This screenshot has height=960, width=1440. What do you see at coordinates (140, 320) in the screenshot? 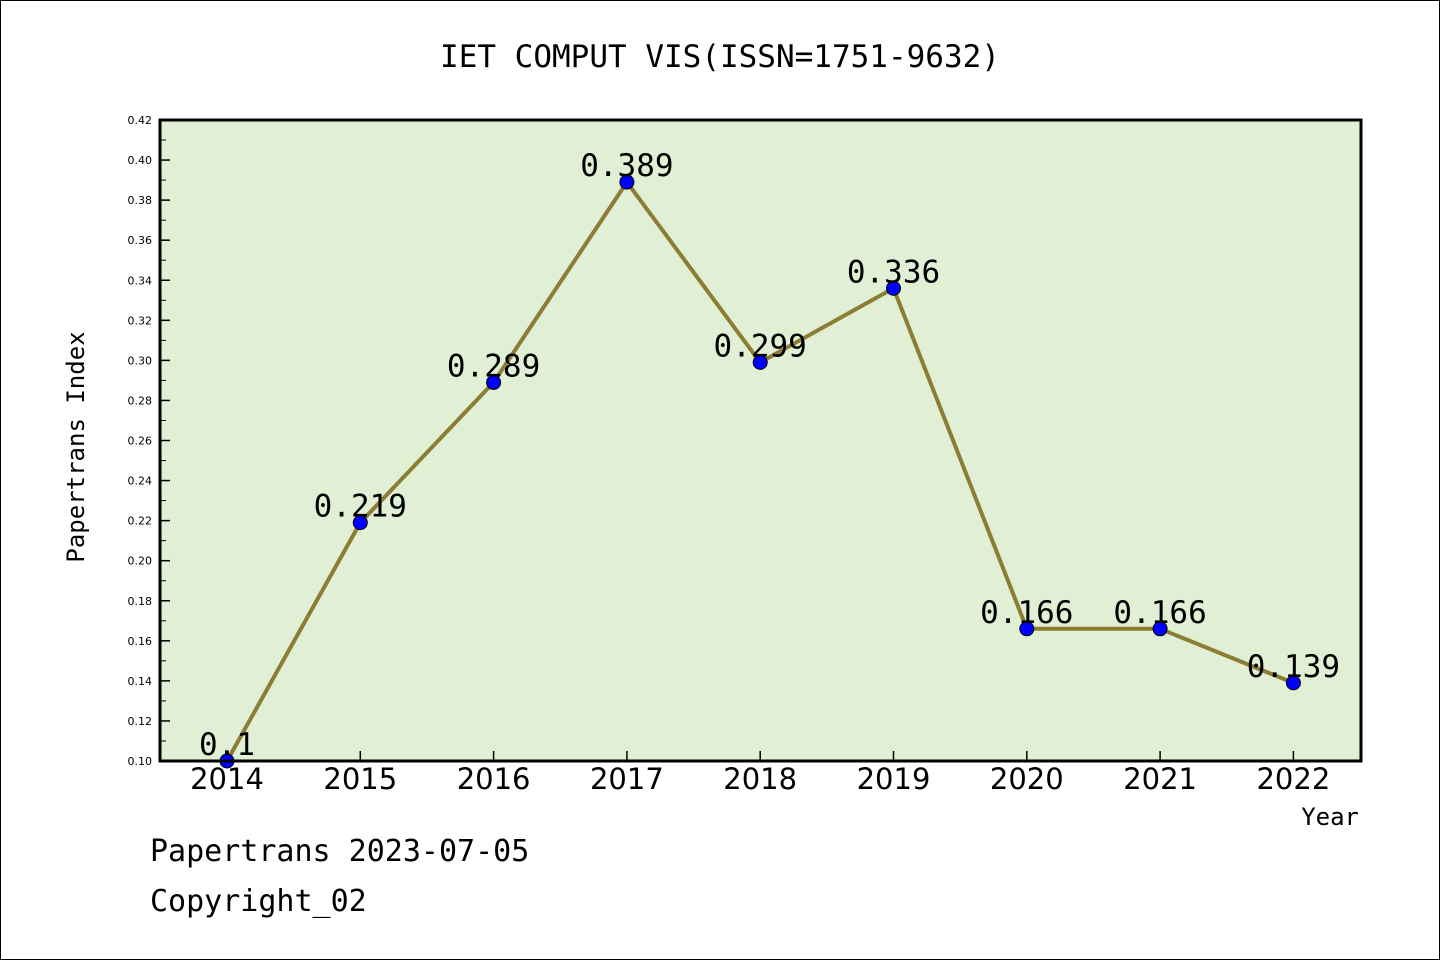
I see `y-tick-label: 0.32` at bounding box center [140, 320].